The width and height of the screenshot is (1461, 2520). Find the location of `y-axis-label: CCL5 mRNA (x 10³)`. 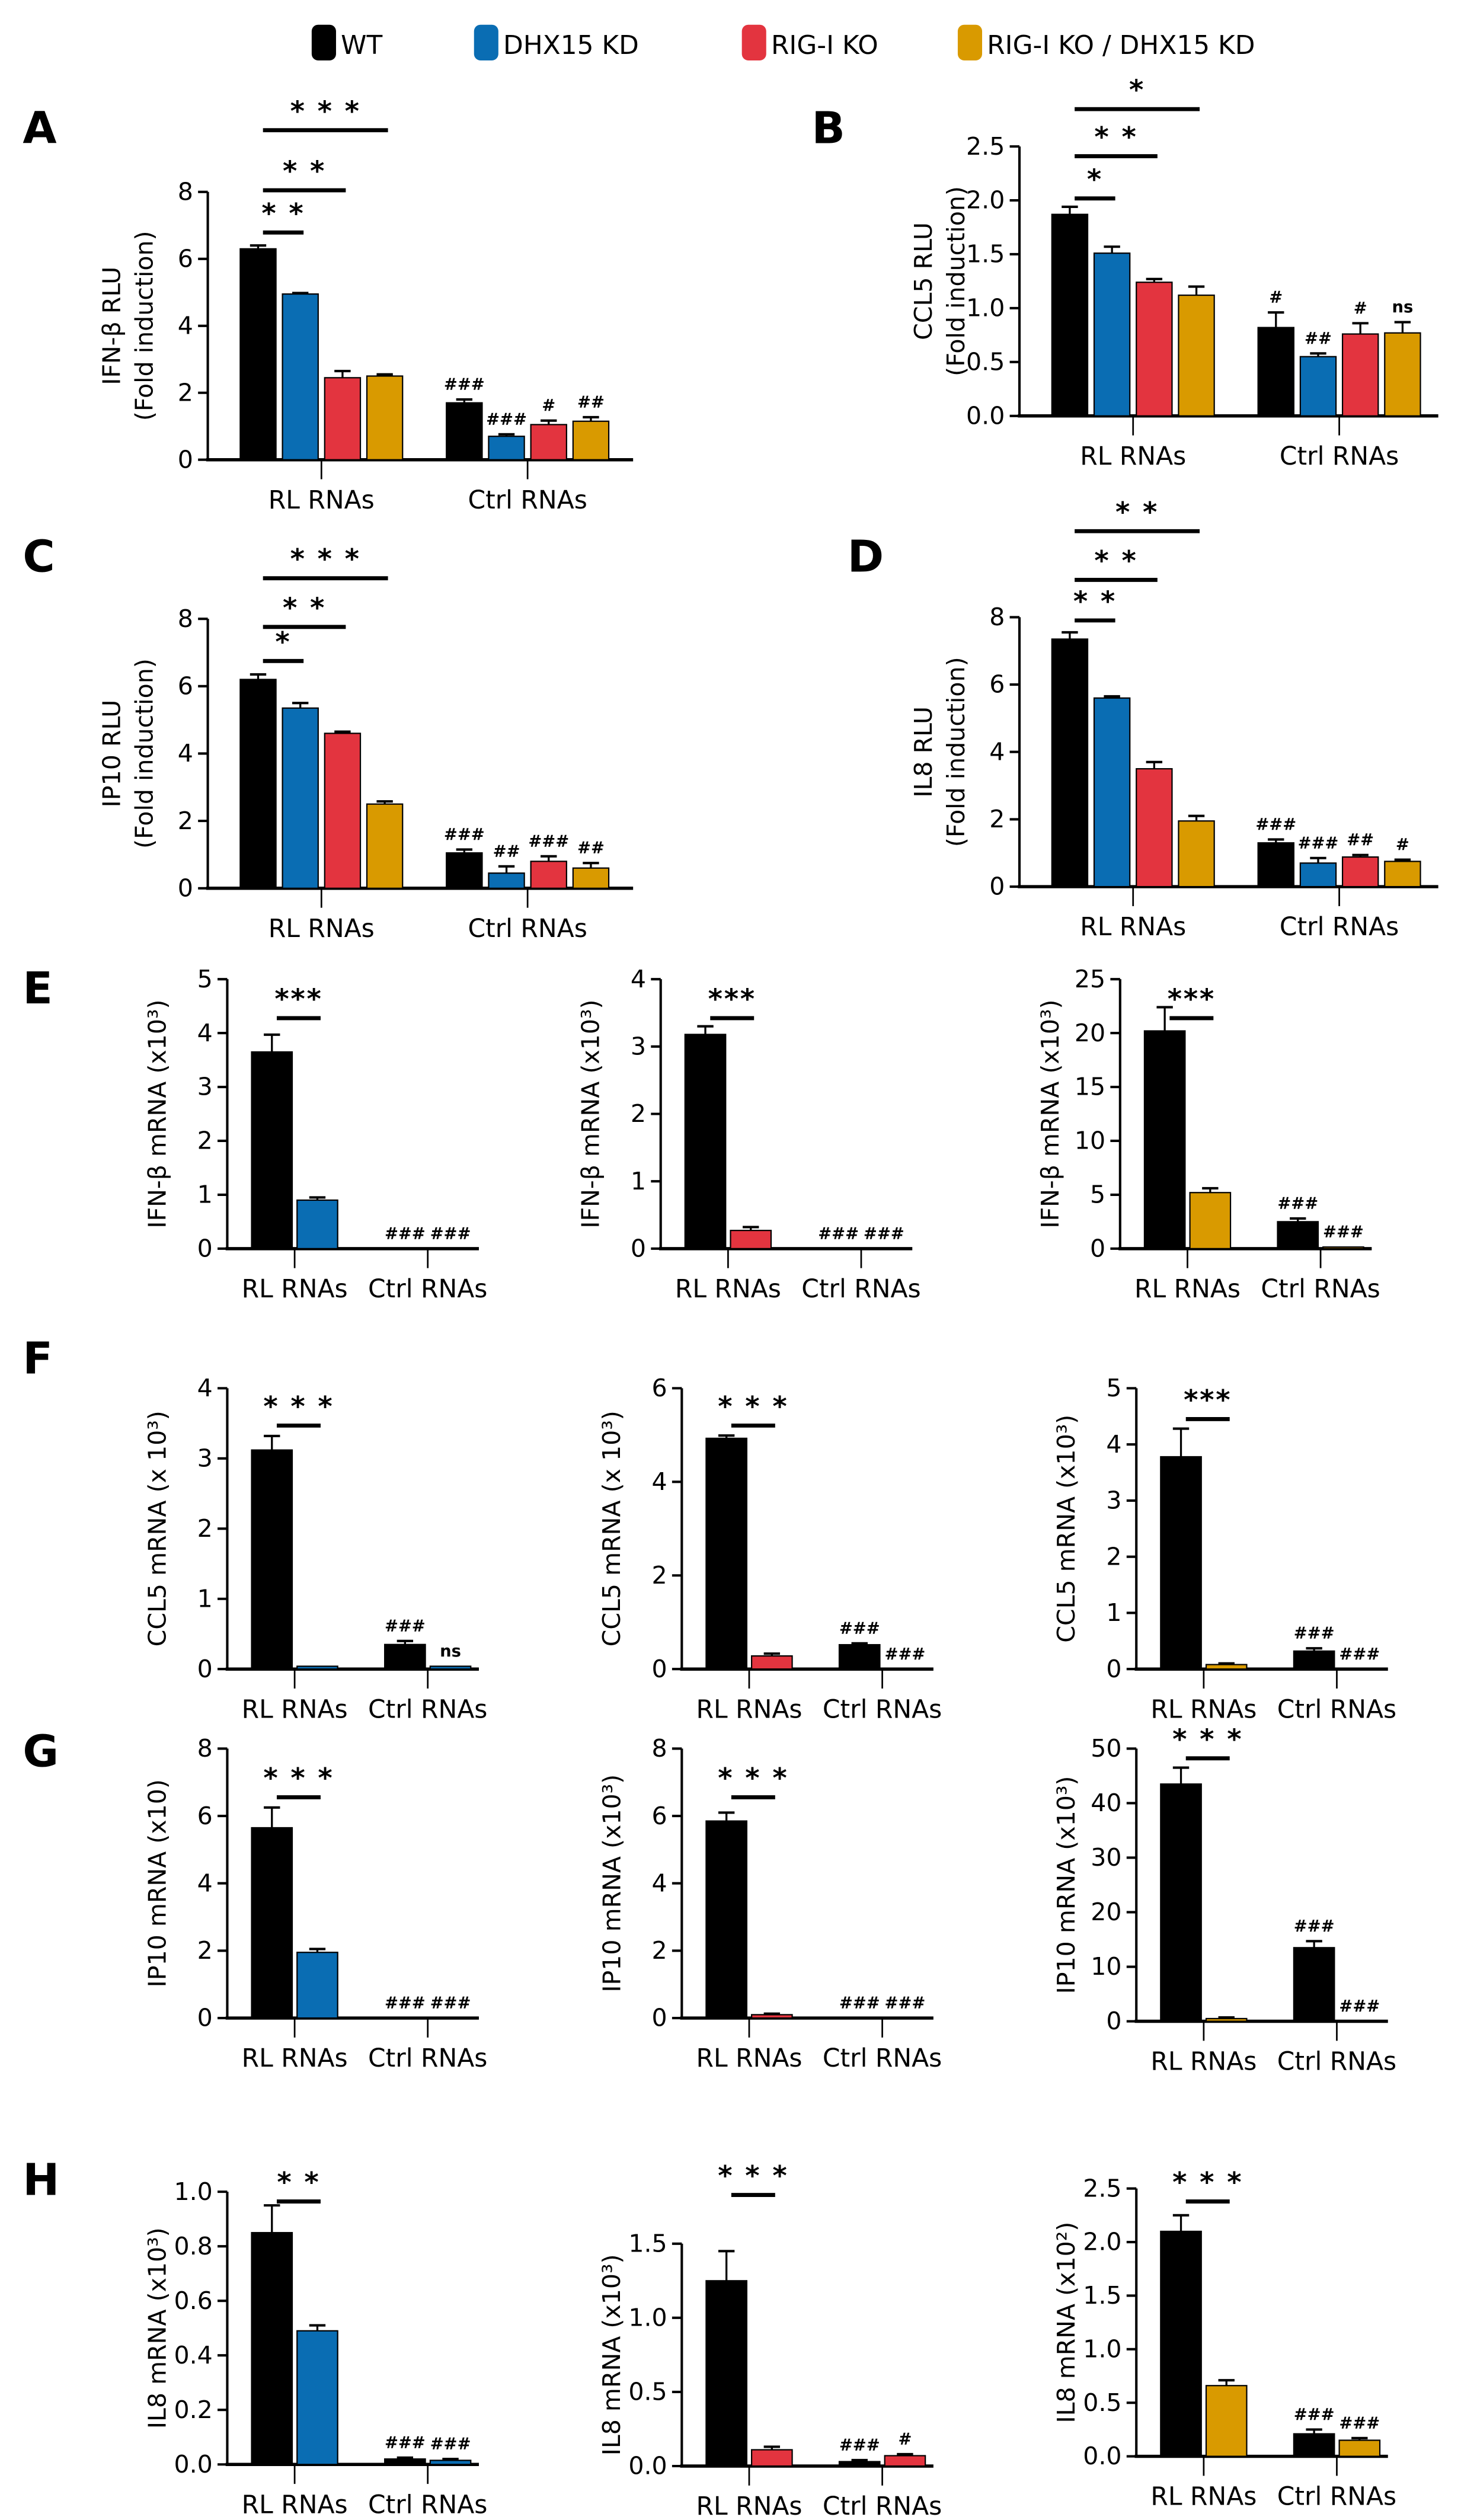

y-axis-label: CCL5 mRNA (x 10³) is located at coordinates (157, 1528).